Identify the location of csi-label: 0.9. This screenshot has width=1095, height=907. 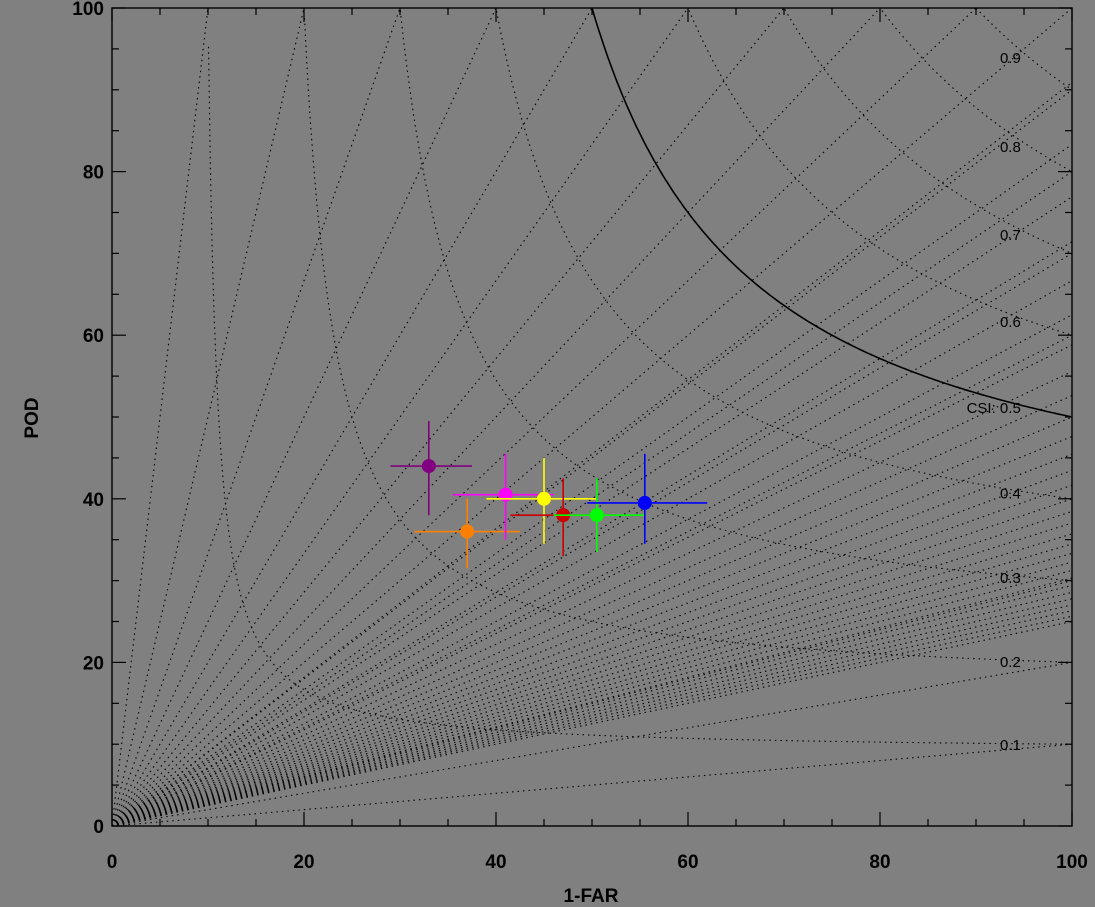
(1010, 58).